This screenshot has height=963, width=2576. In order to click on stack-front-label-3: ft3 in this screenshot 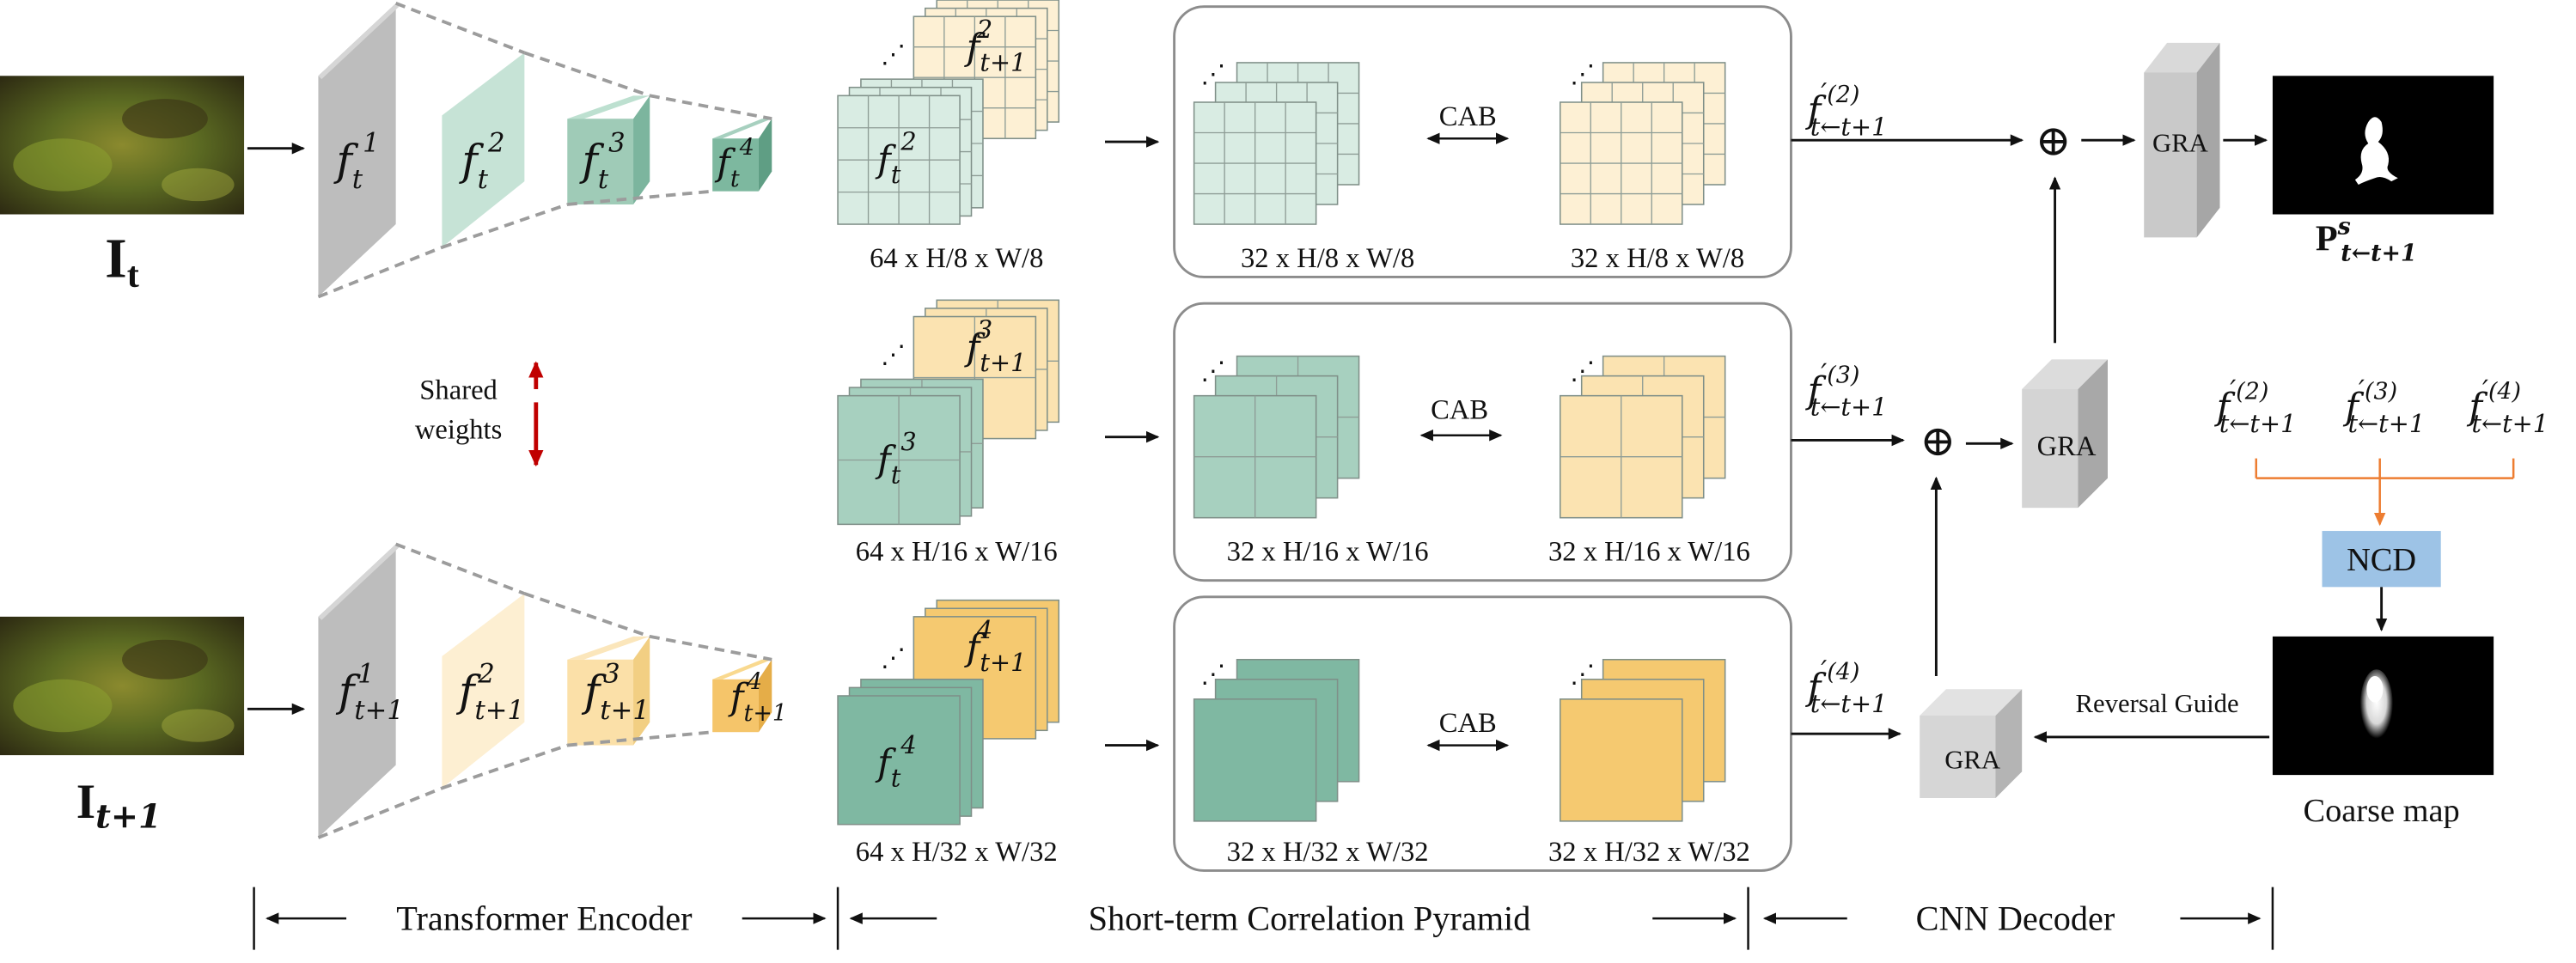, I will do `click(896, 458)`.